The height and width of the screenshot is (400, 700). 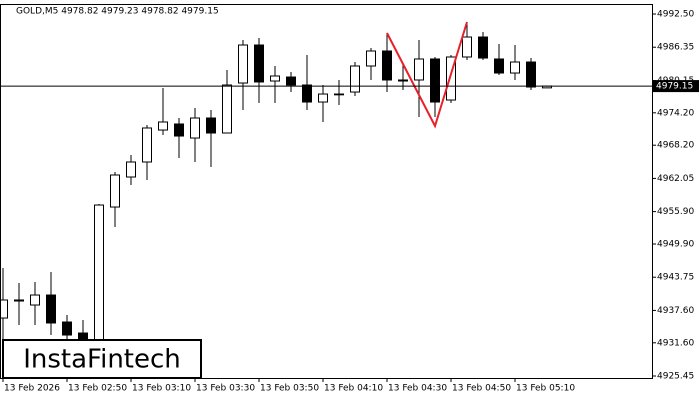 I want to click on y-tick-label: 4962.05, so click(x=675, y=179).